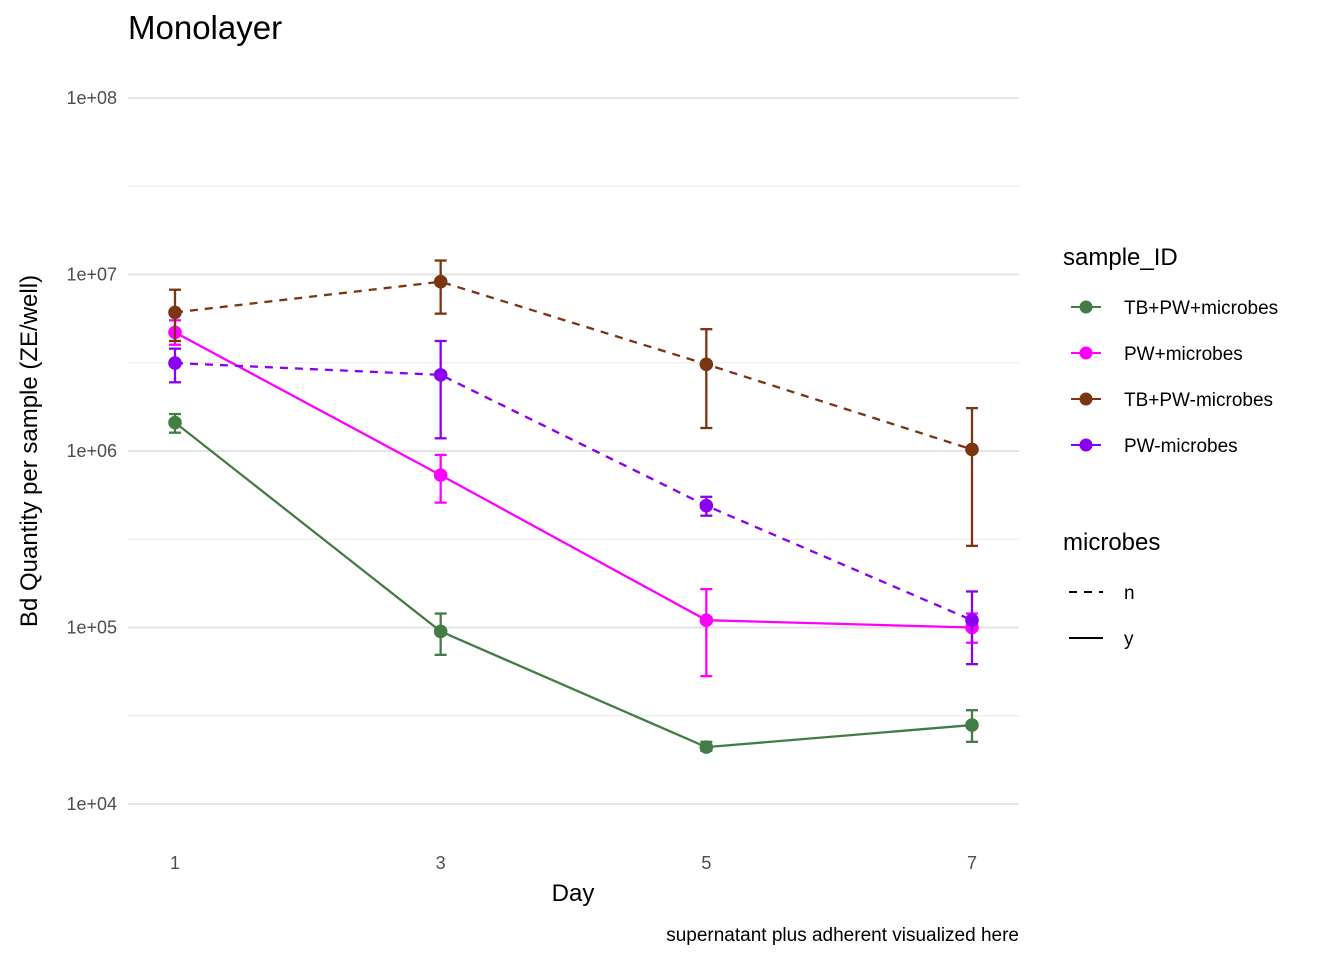  I want to click on series-line, so click(573, 365).